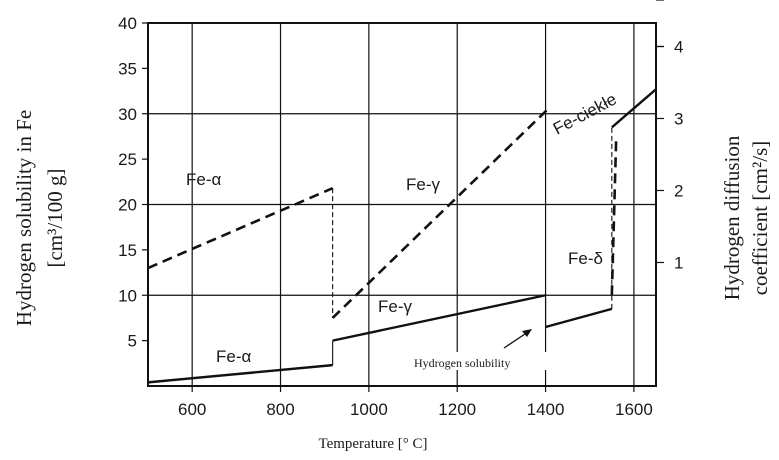 The height and width of the screenshot is (460, 779). What do you see at coordinates (395, 306) in the screenshot?
I see `label-fe-gamma-solid: Fe-γ` at bounding box center [395, 306].